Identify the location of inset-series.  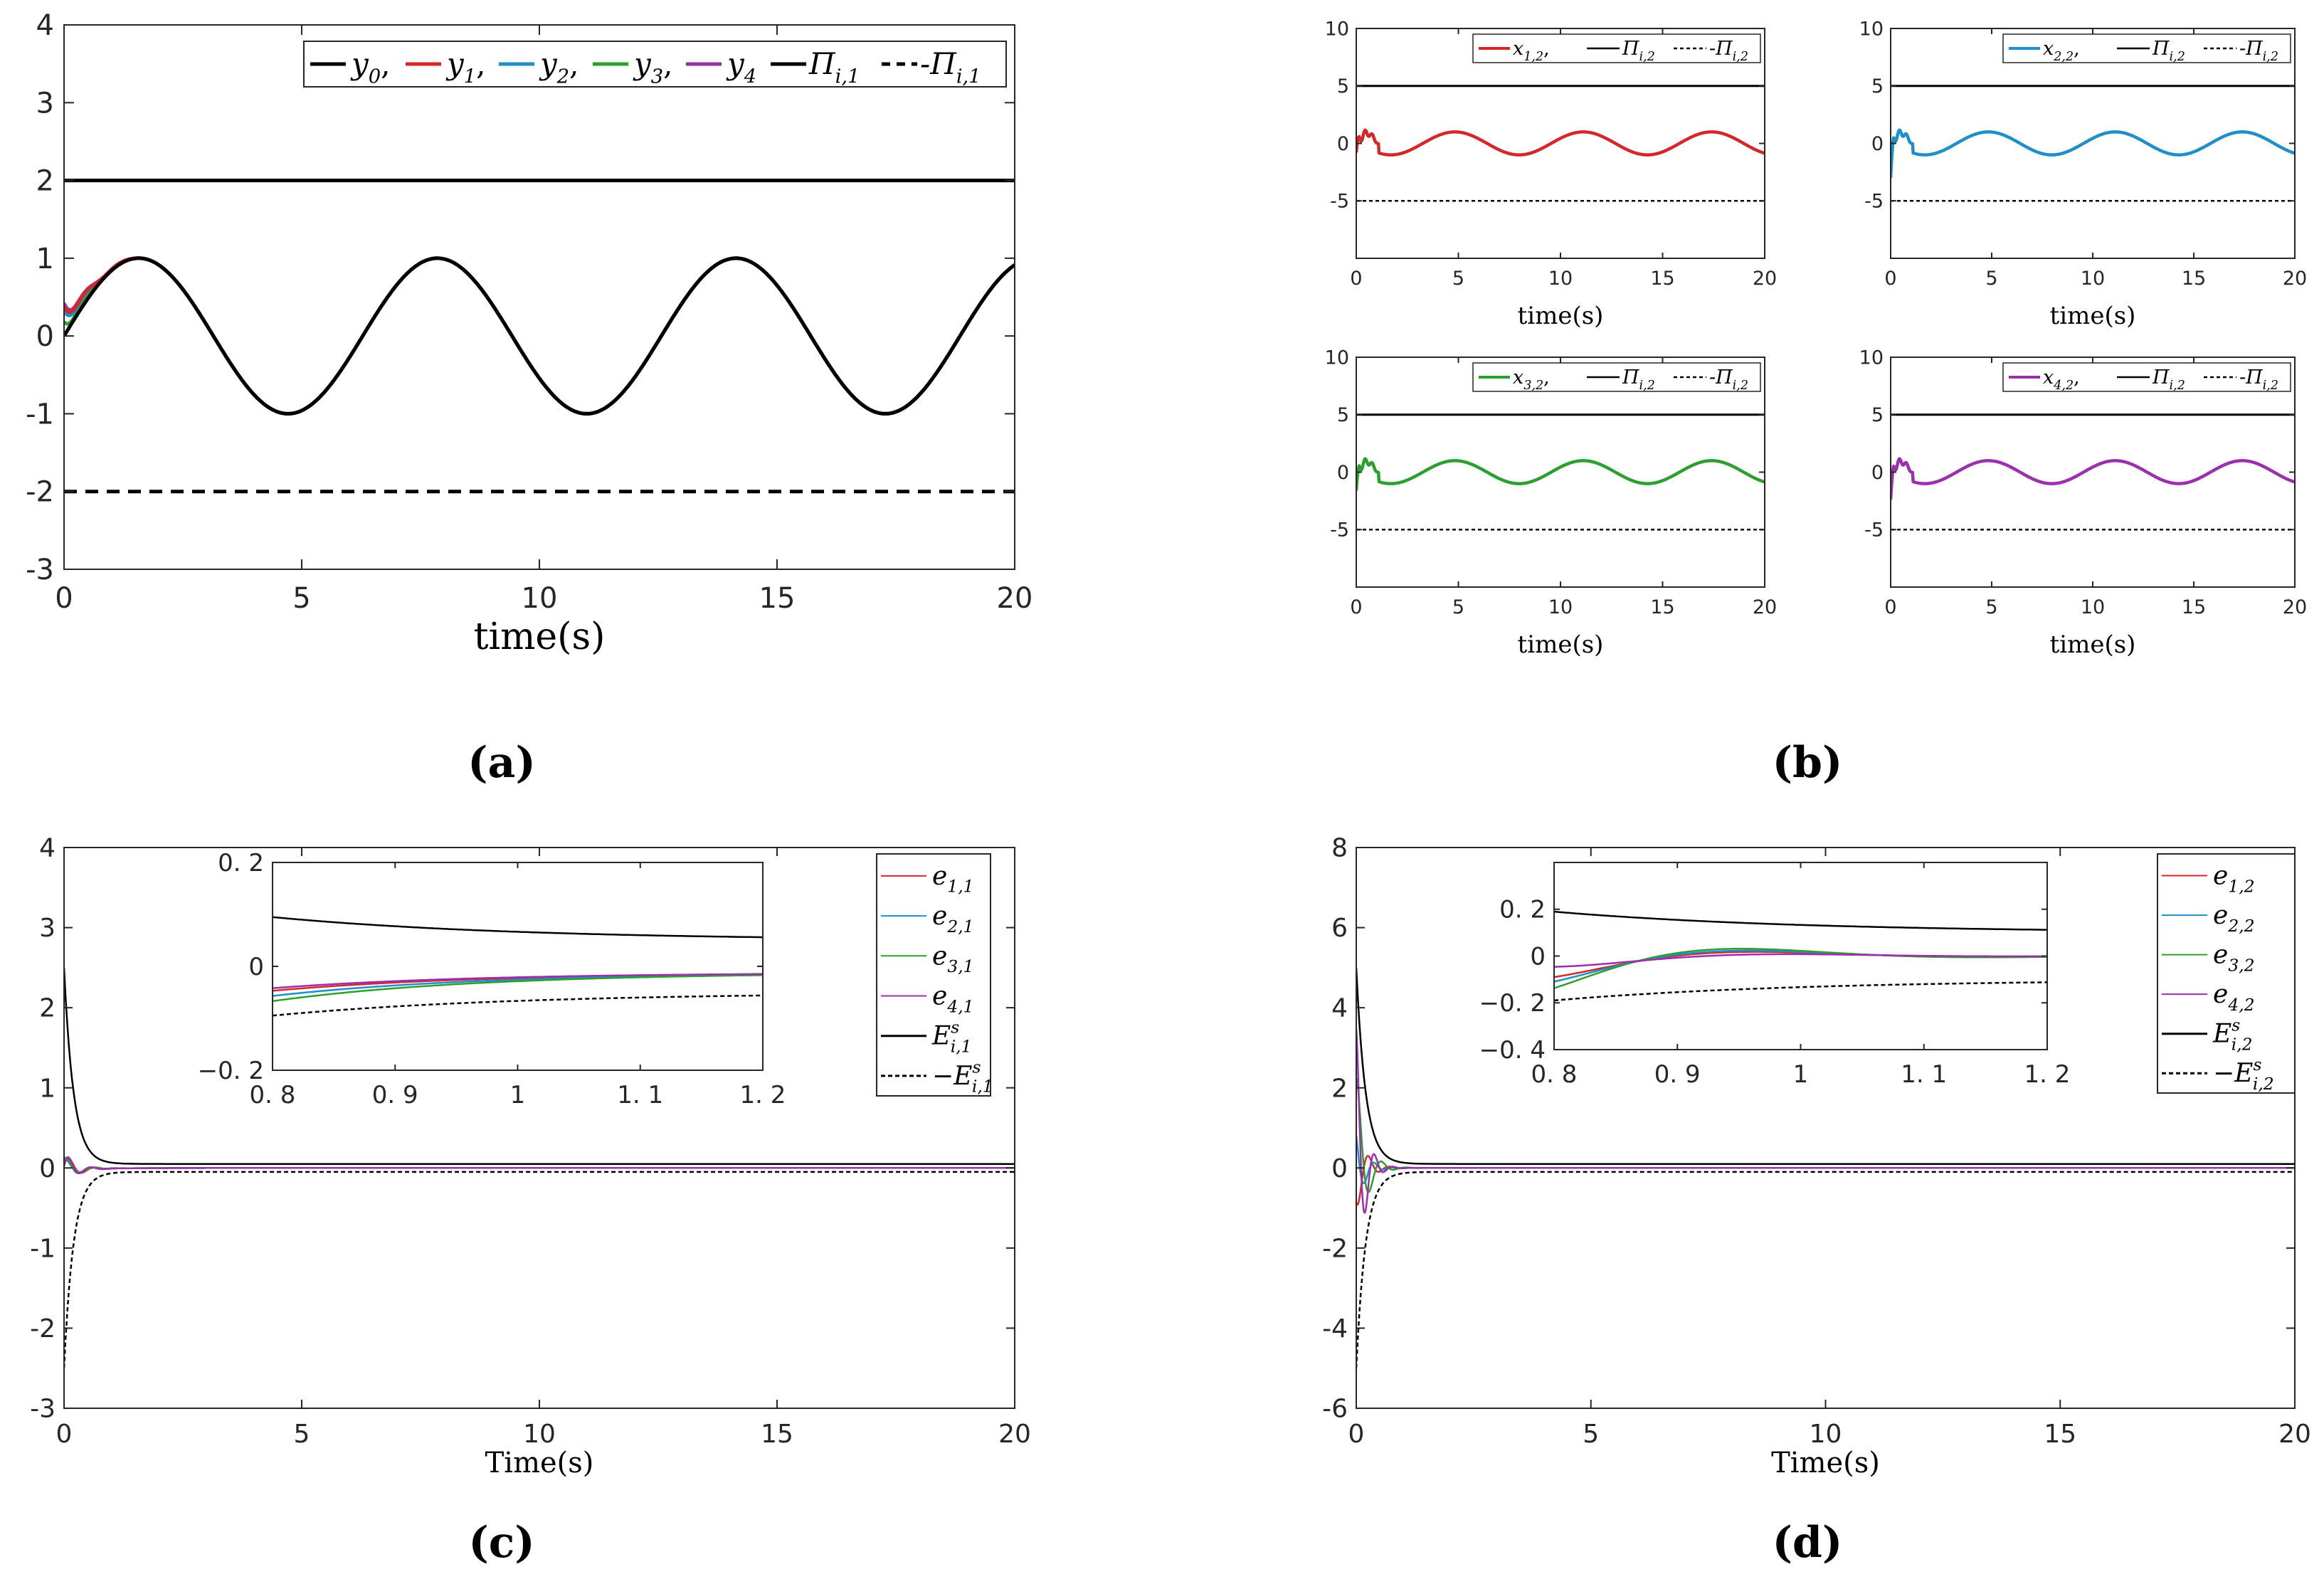
(518, 966).